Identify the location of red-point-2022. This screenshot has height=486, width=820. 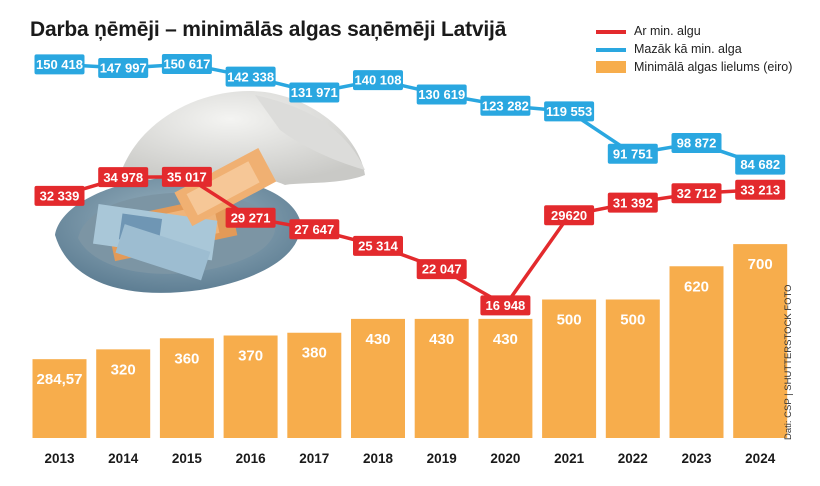
(632, 202).